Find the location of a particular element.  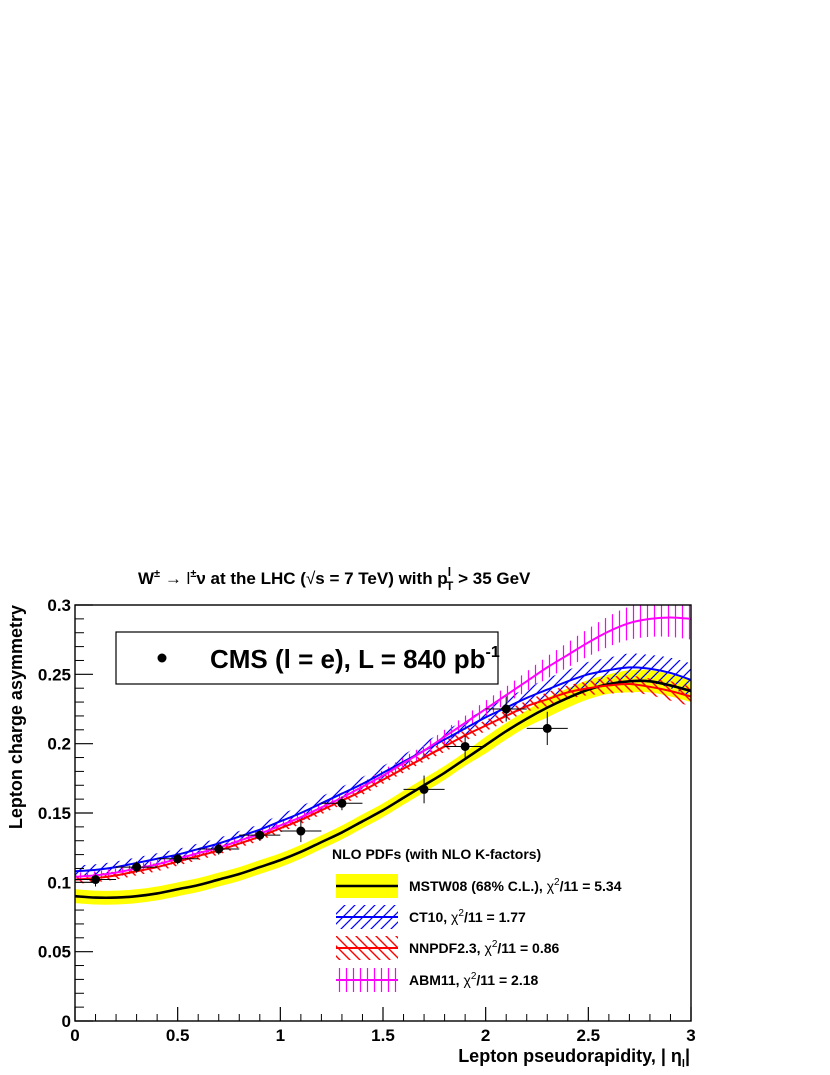

x-axis: 0 0.5 1 1.5 2 2.5 3 is located at coordinates (383, 1026).